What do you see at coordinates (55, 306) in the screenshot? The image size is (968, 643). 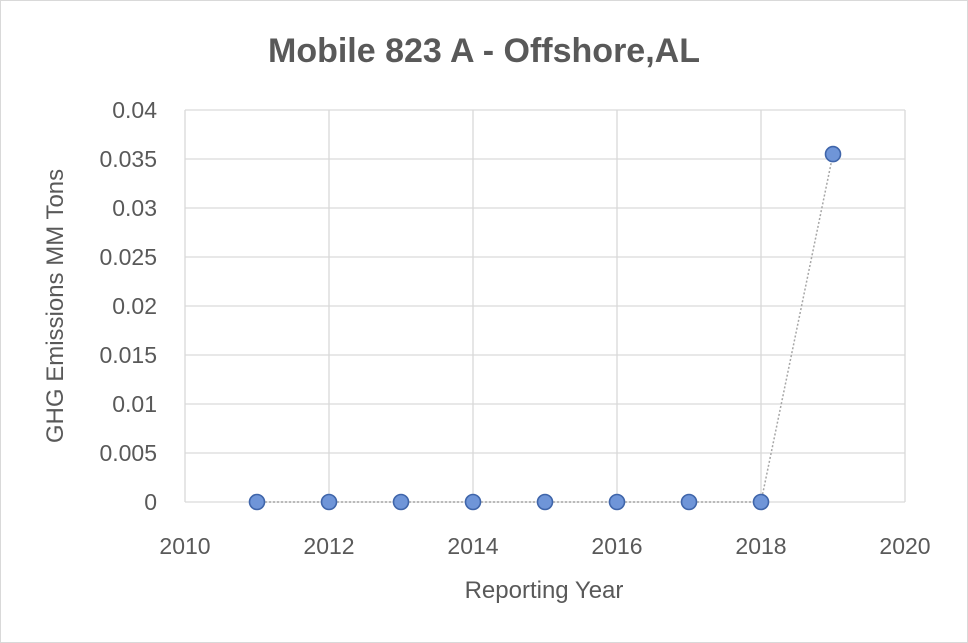 I see `y-axis-label: GHG Emissions MM Tons` at bounding box center [55, 306].